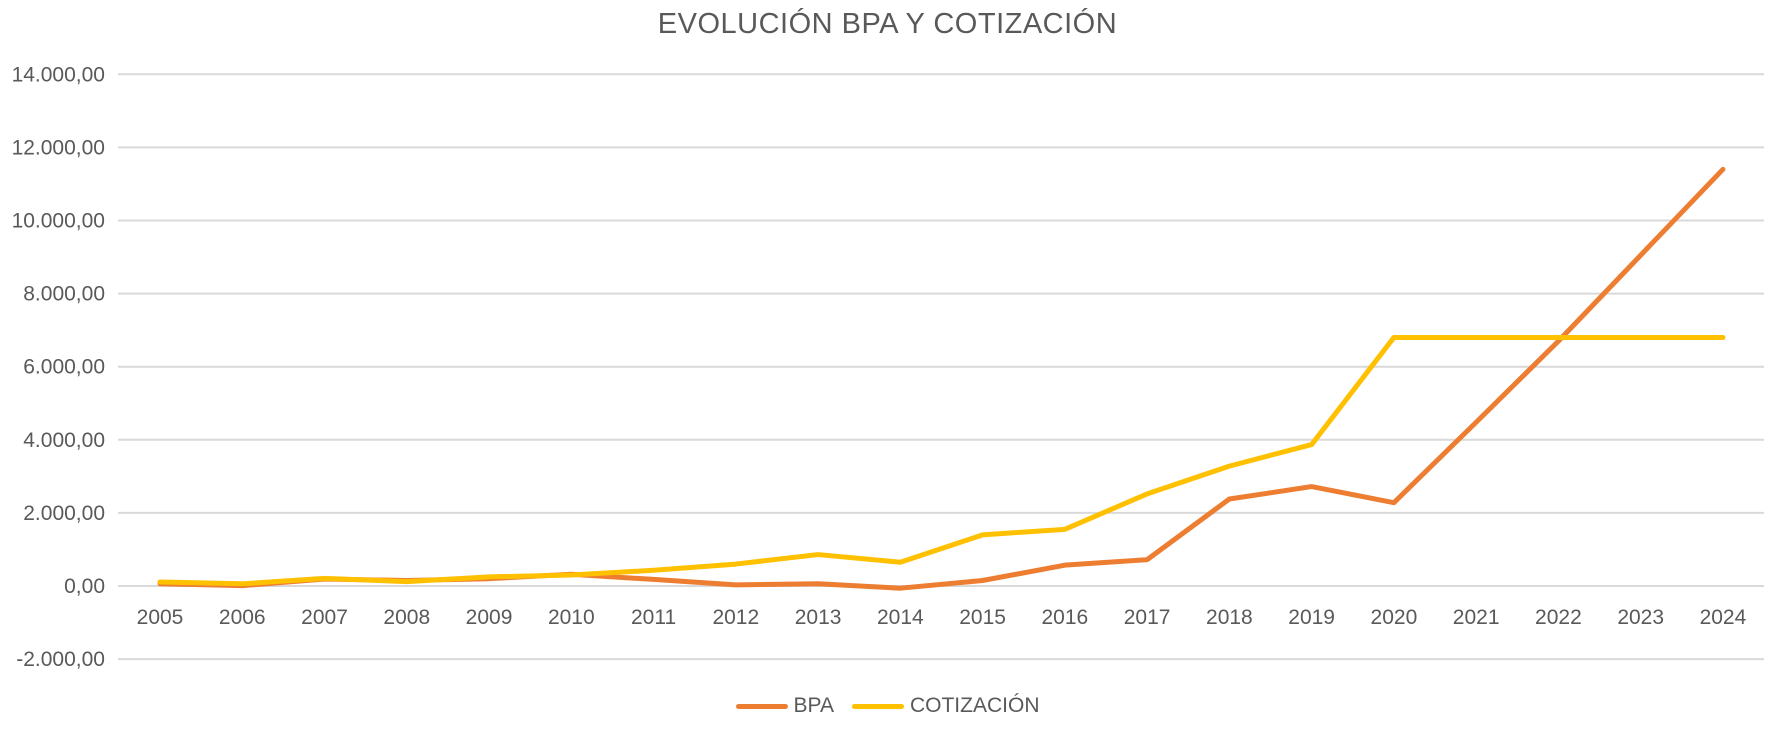 The height and width of the screenshot is (731, 1775). I want to click on legend-swatch-cotizacion, so click(877, 706).